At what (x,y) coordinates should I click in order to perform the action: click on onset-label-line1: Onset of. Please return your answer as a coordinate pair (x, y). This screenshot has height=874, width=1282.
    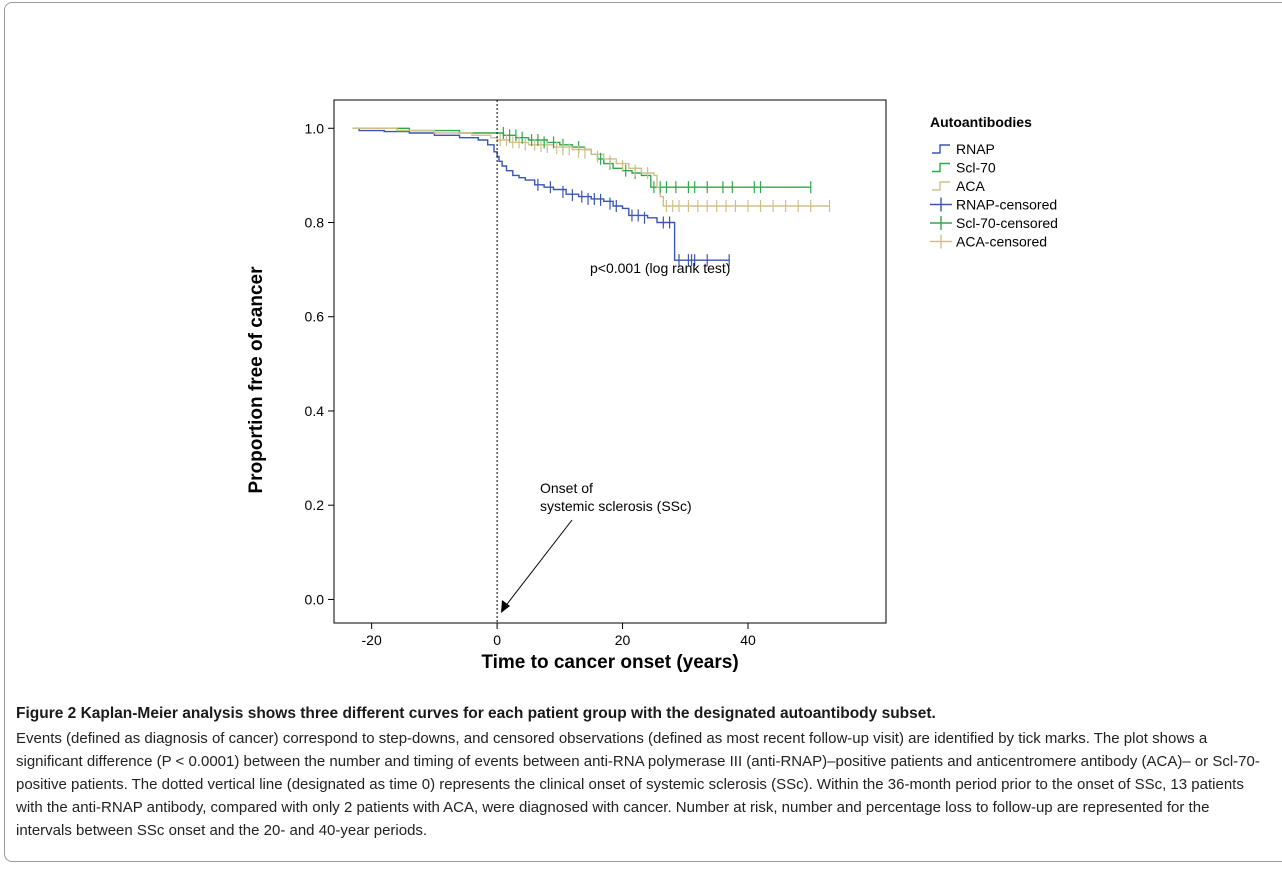
    Looking at the image, I should click on (566, 488).